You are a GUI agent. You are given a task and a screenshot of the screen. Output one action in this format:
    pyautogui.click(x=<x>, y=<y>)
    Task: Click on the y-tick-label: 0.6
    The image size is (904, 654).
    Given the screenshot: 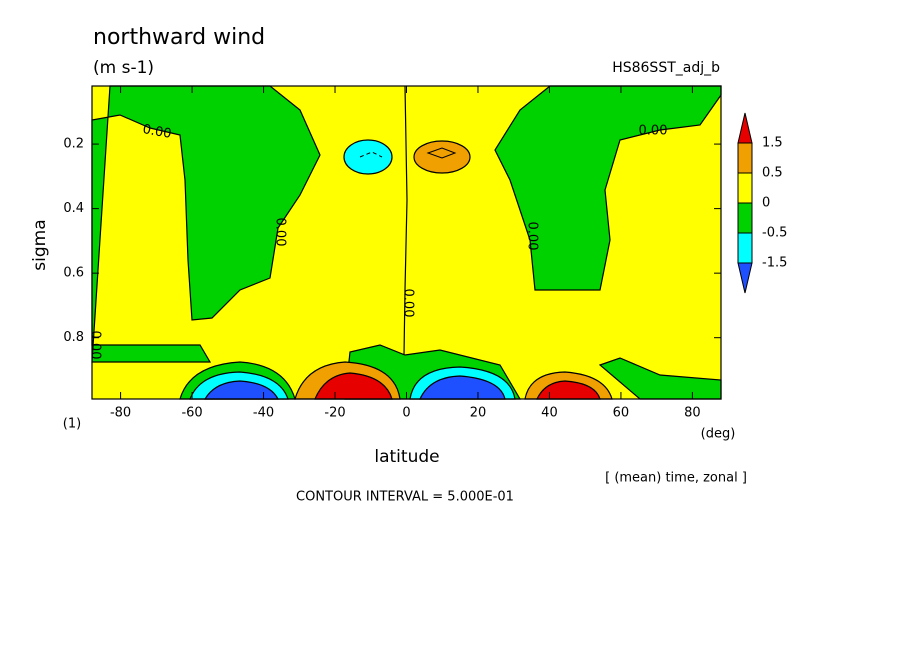 What is the action you would take?
    pyautogui.click(x=73, y=273)
    